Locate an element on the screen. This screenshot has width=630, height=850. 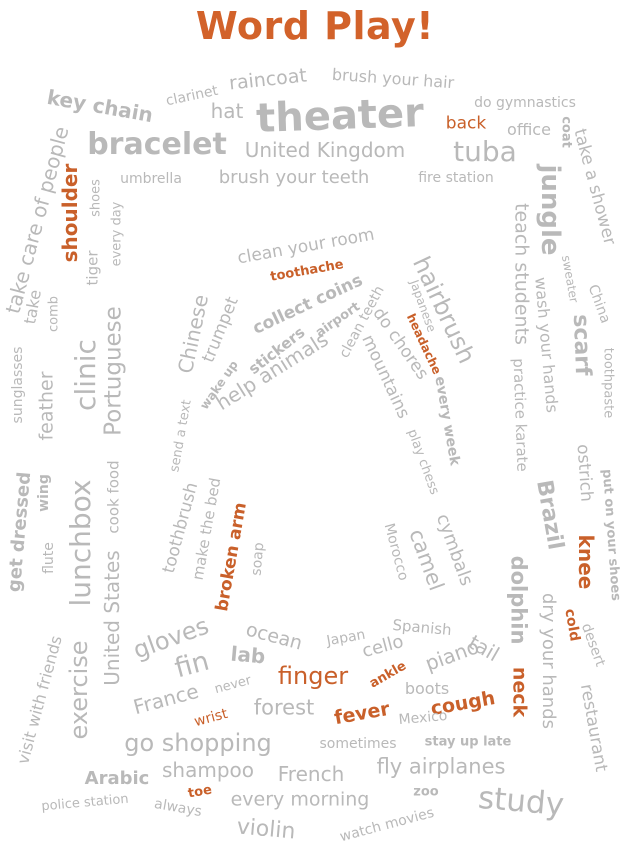
cloud-word: violin is located at coordinates (266, 829).